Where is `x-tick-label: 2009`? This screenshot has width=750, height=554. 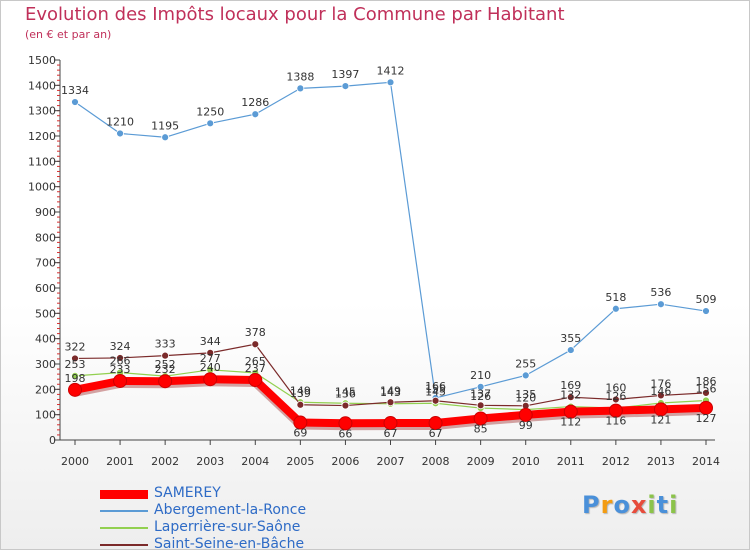
x-tick-label: 2009 is located at coordinates (481, 461).